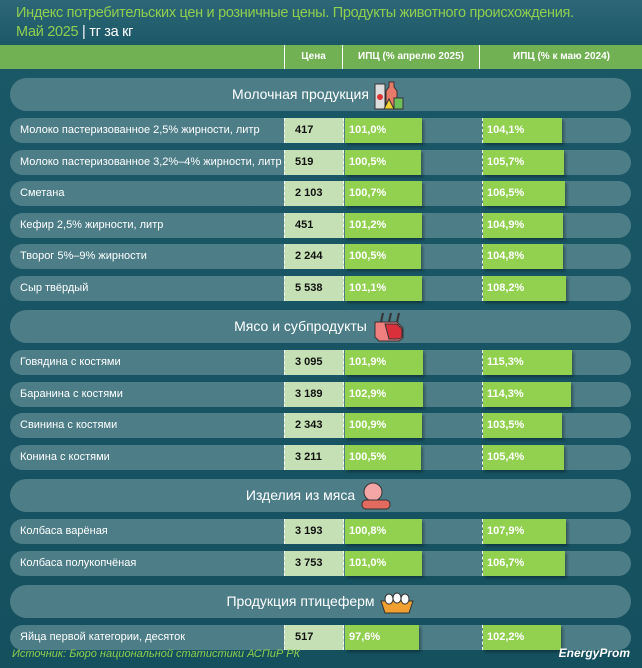 This screenshot has width=642, height=668. What do you see at coordinates (527, 362) in the screenshot?
I see `cpi-year-bar: 115,3%` at bounding box center [527, 362].